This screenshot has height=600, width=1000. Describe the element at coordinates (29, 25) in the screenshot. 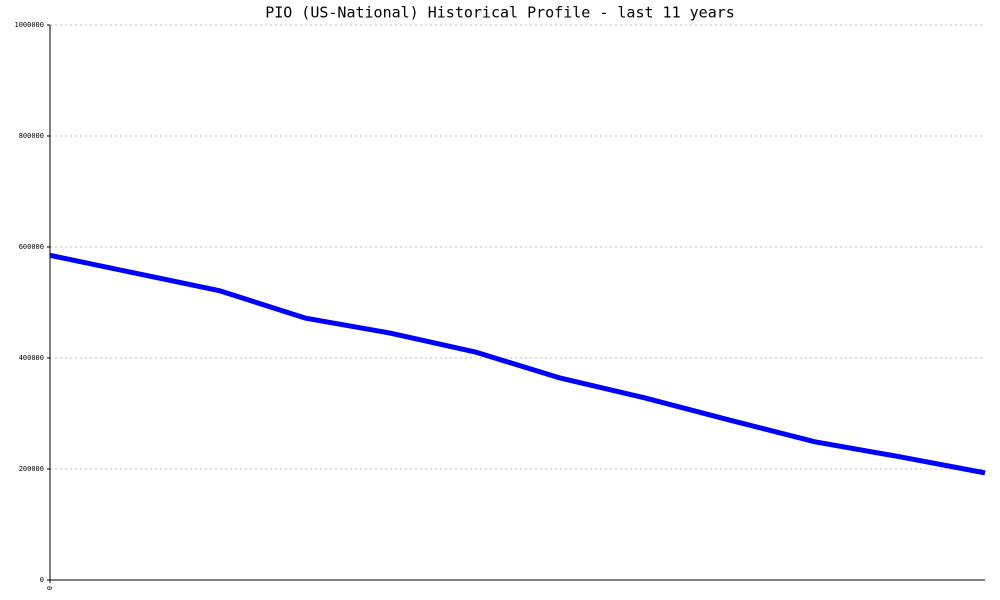

I see `y-tick-label: 1000000` at that location.